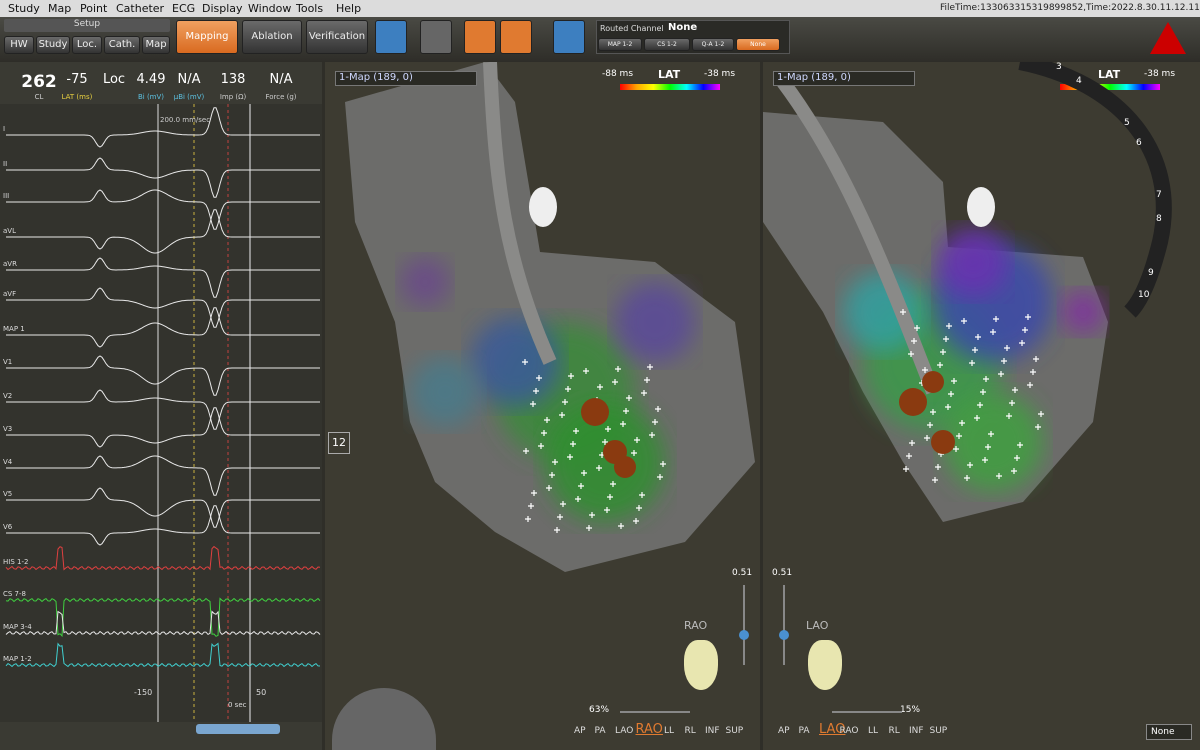 The image size is (1200, 750). I want to click on side-count: 12, so click(339, 443).